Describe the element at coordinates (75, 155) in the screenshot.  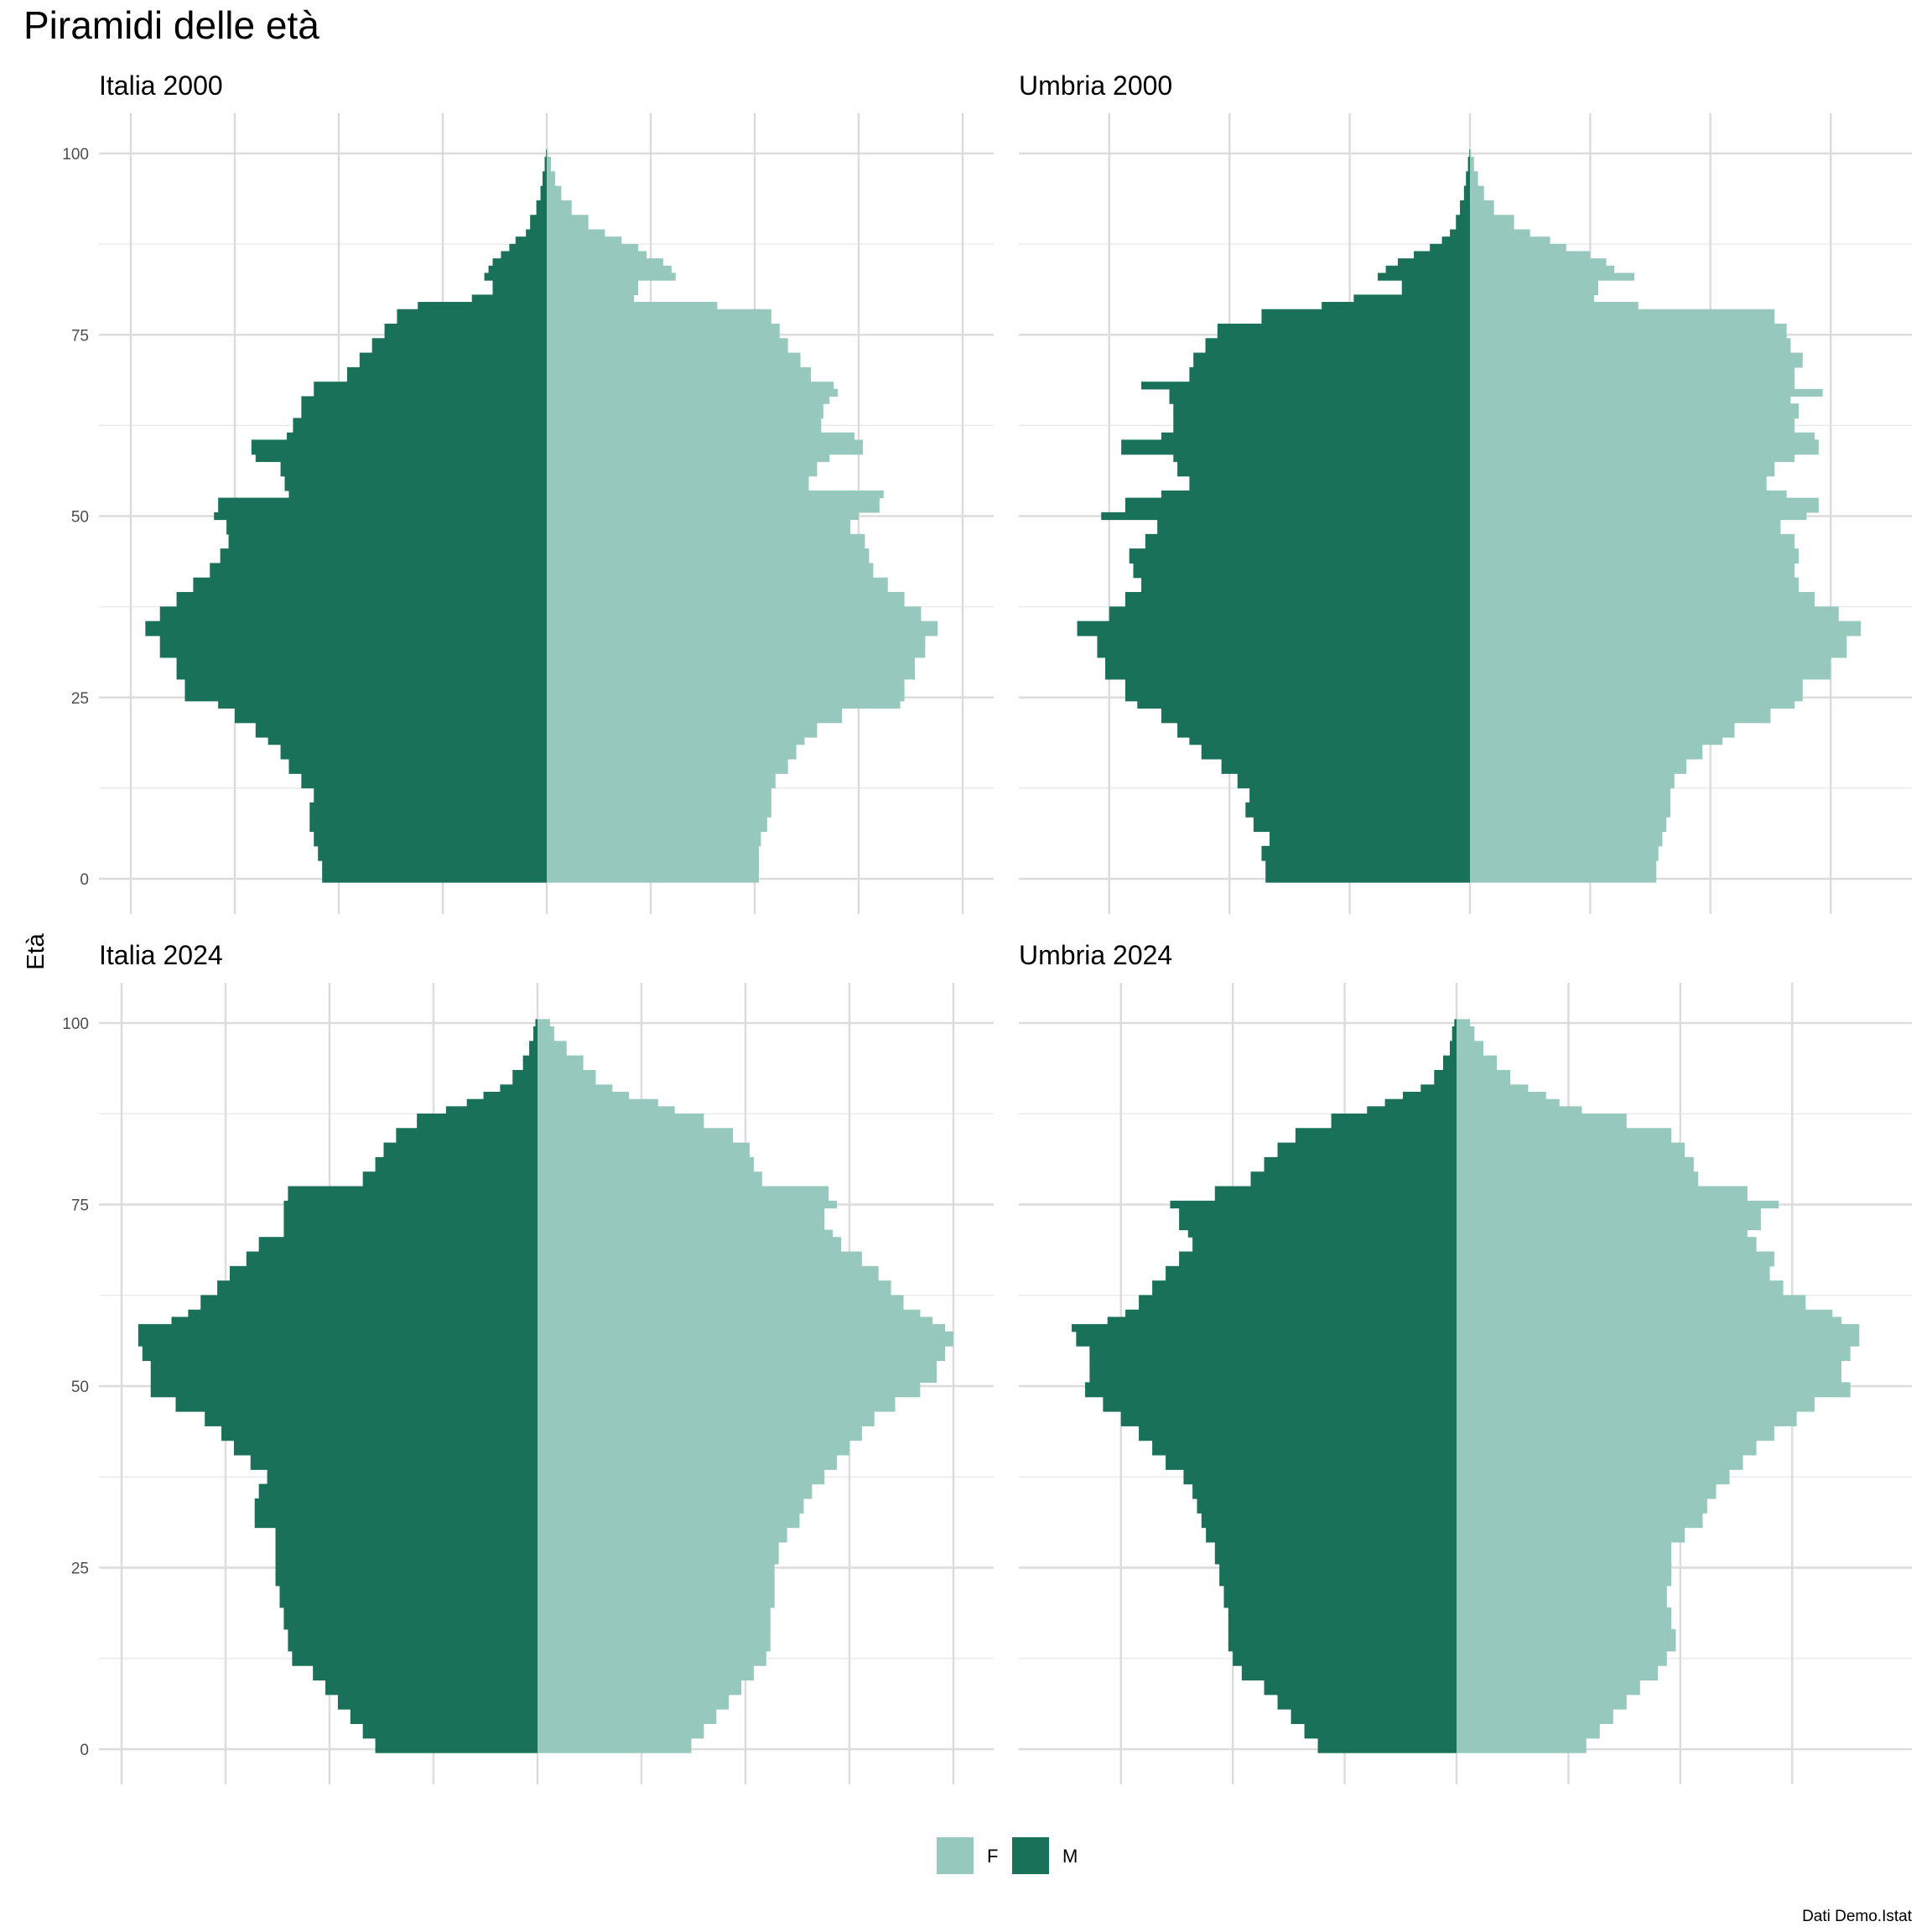
I see `y-tick-label: 100` at that location.